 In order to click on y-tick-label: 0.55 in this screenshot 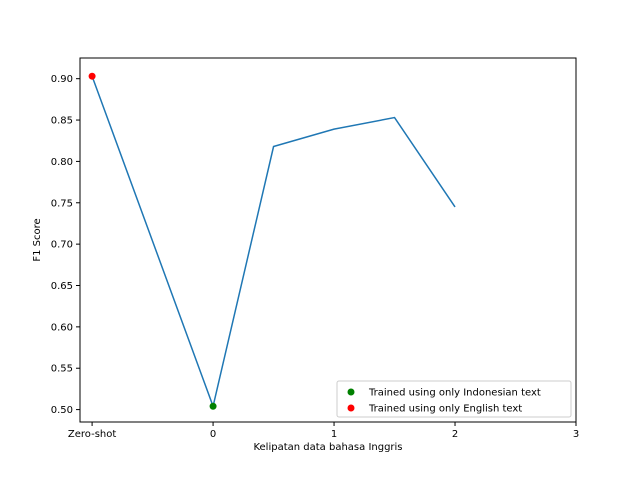, I will do `click(62, 369)`.